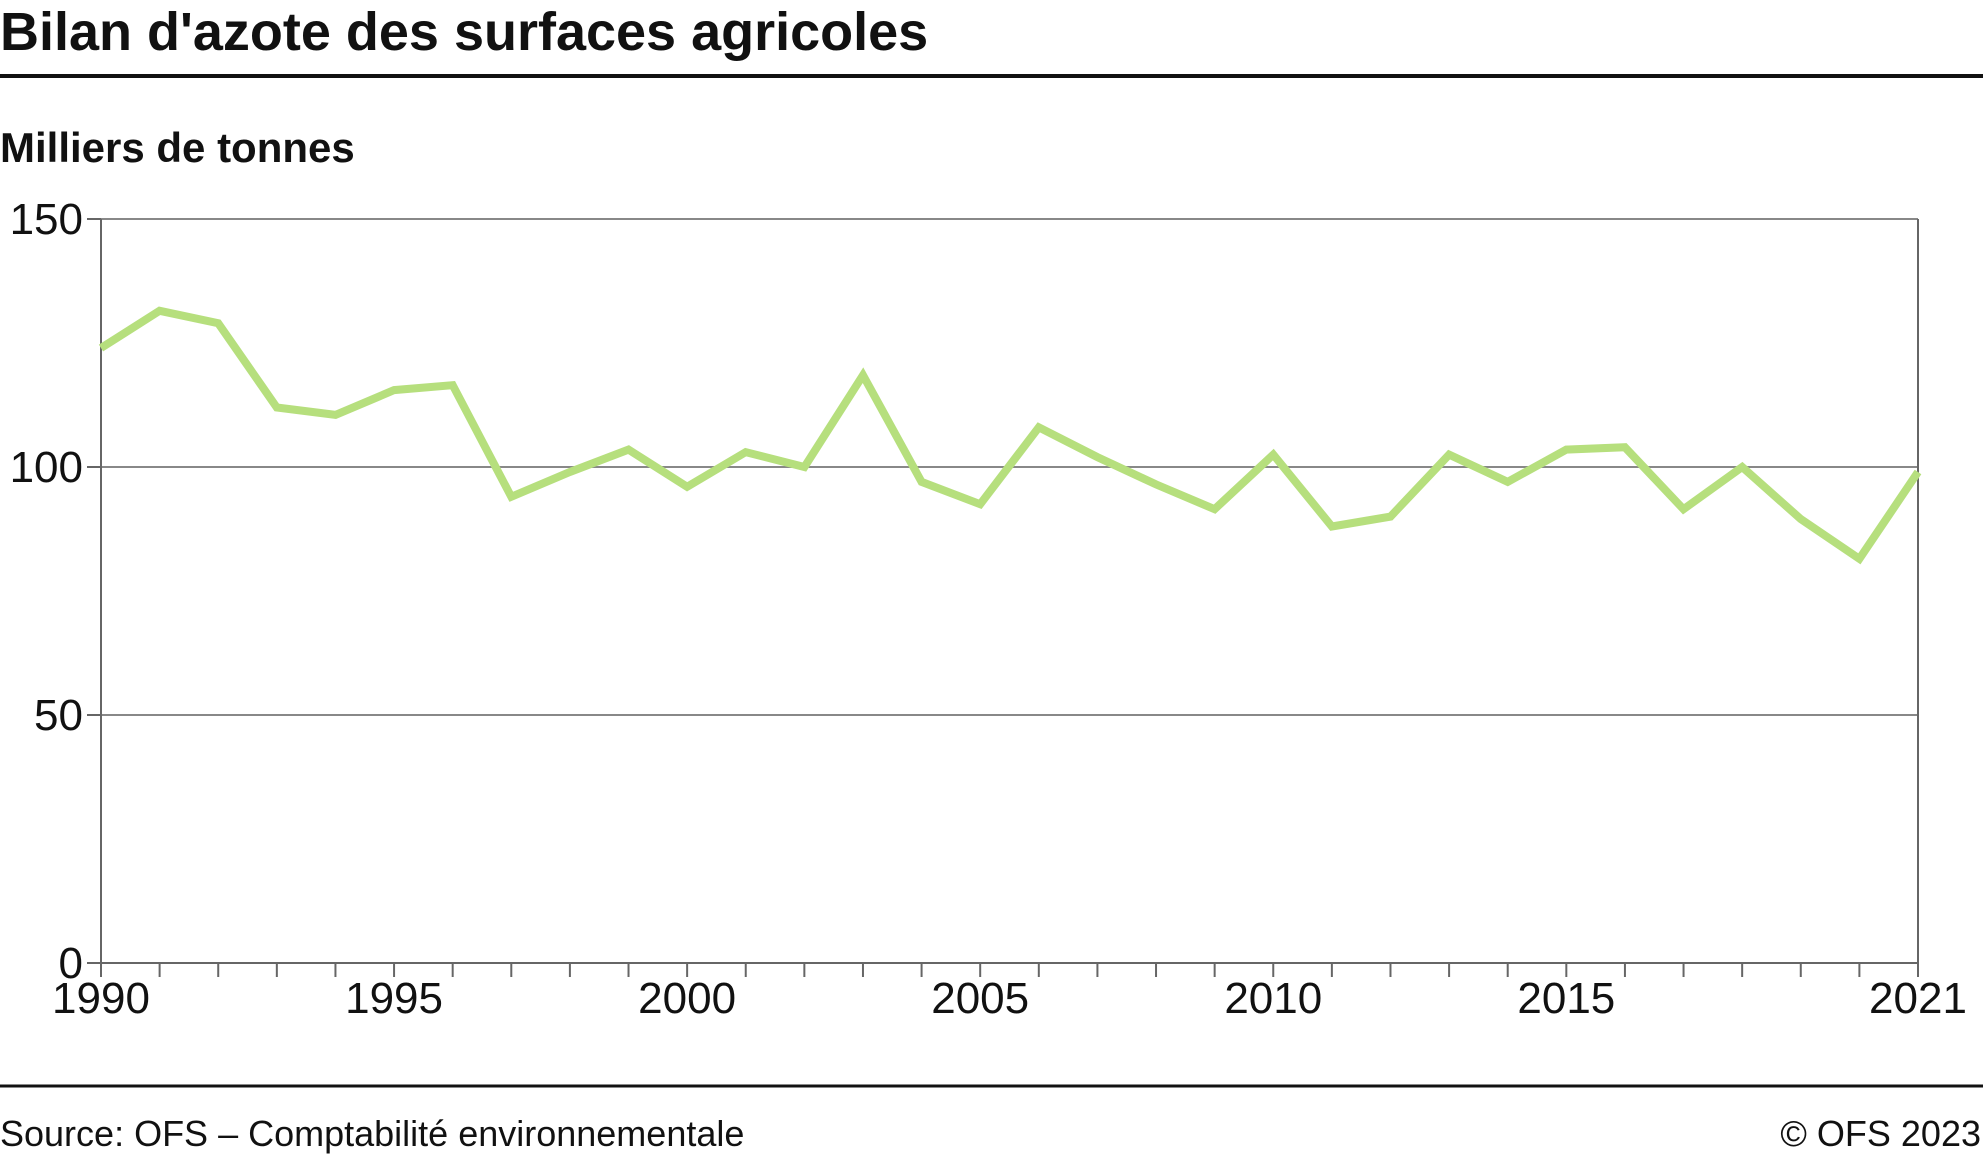 This screenshot has width=1983, height=1161. What do you see at coordinates (1566, 998) in the screenshot?
I see `x-tick-label-2015: 2015` at bounding box center [1566, 998].